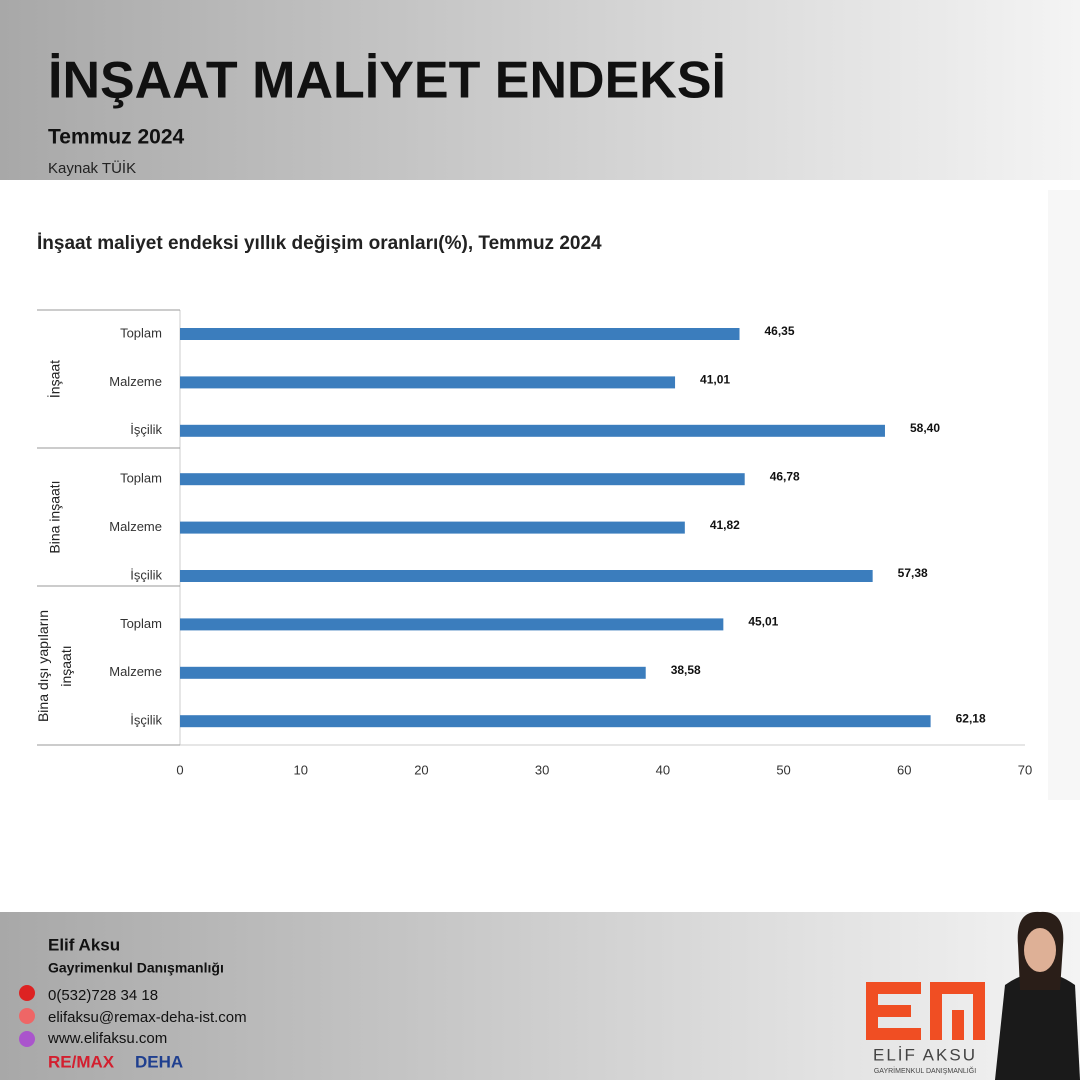  Describe the element at coordinates (107, 1038) in the screenshot. I see `footer-web: www.elifaksu.com` at that location.